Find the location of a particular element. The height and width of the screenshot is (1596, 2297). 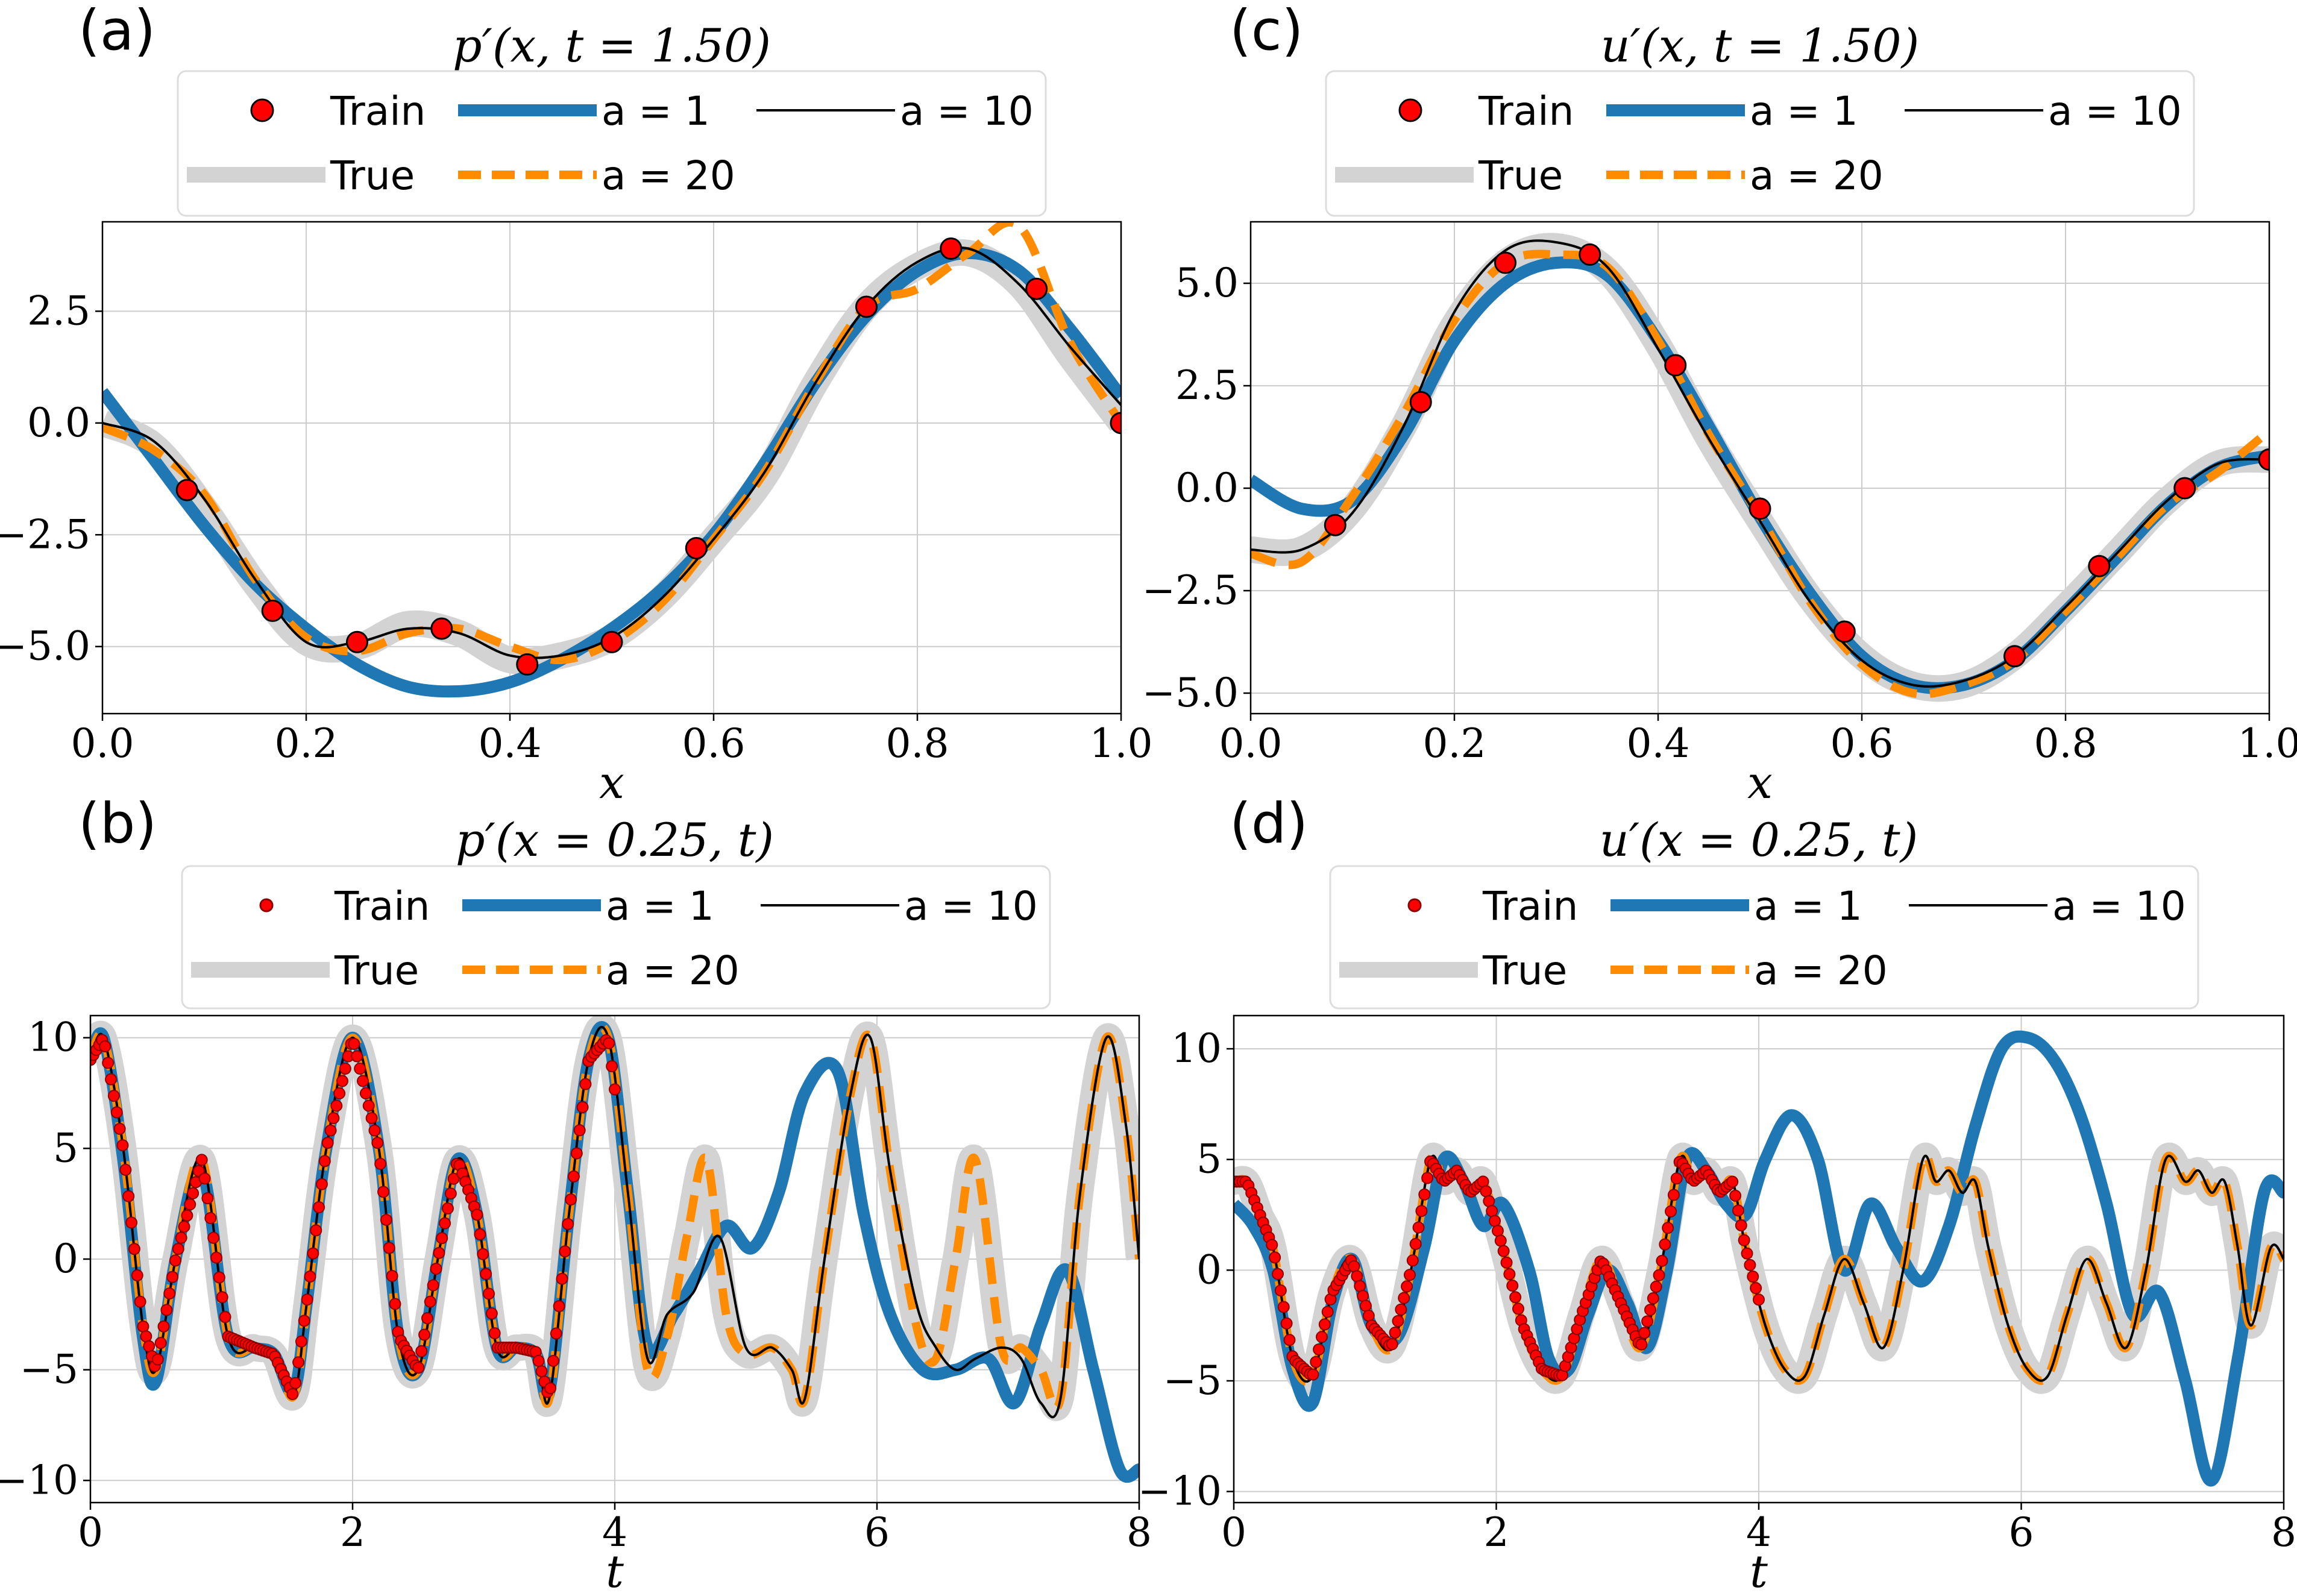

series-line-a10 is located at coordinates (1760, 464).